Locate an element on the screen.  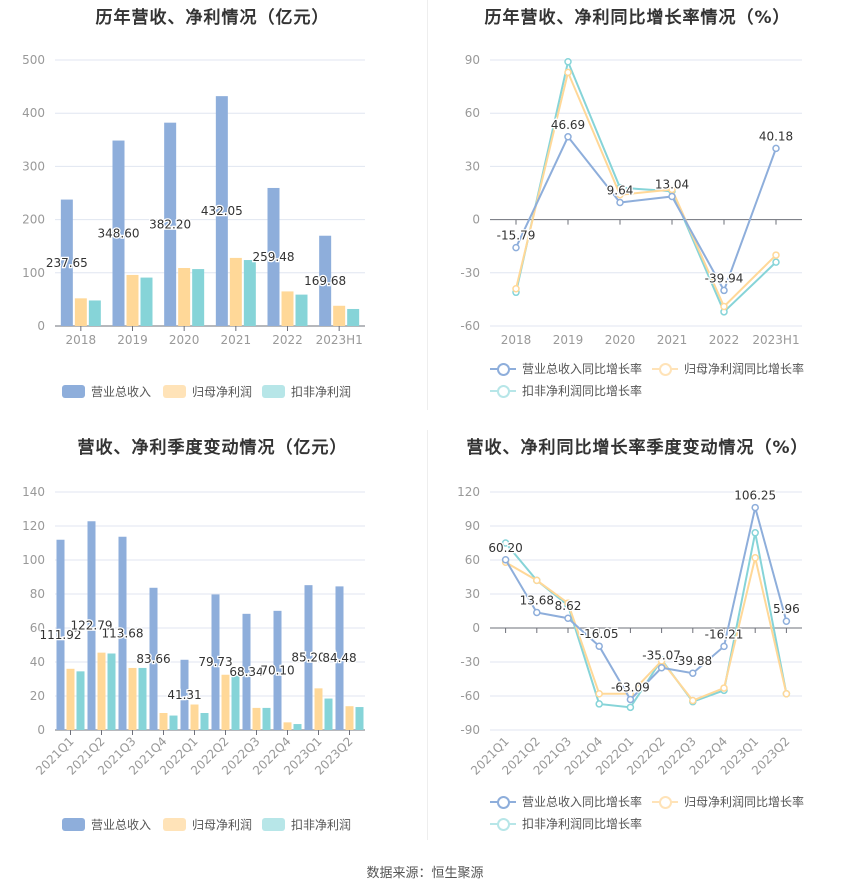
data-label: -39.94 is located at coordinates (724, 278).